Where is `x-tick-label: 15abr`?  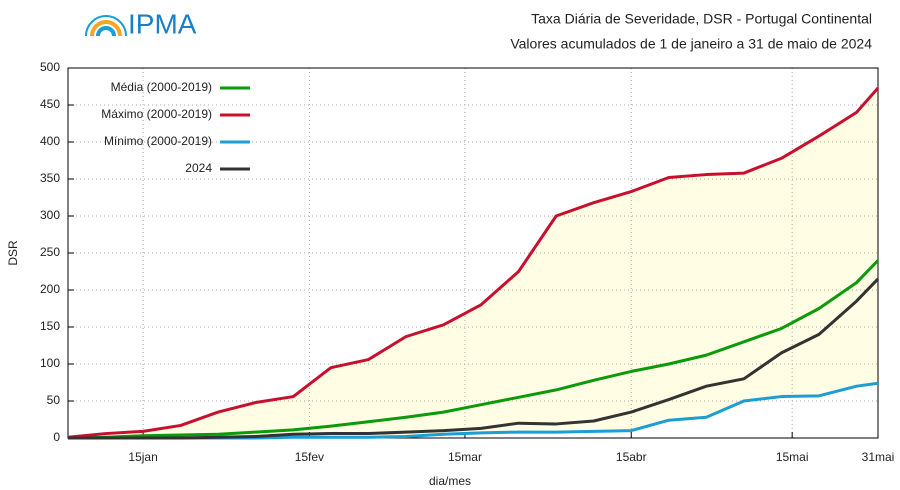 x-tick-label: 15abr is located at coordinates (631, 457).